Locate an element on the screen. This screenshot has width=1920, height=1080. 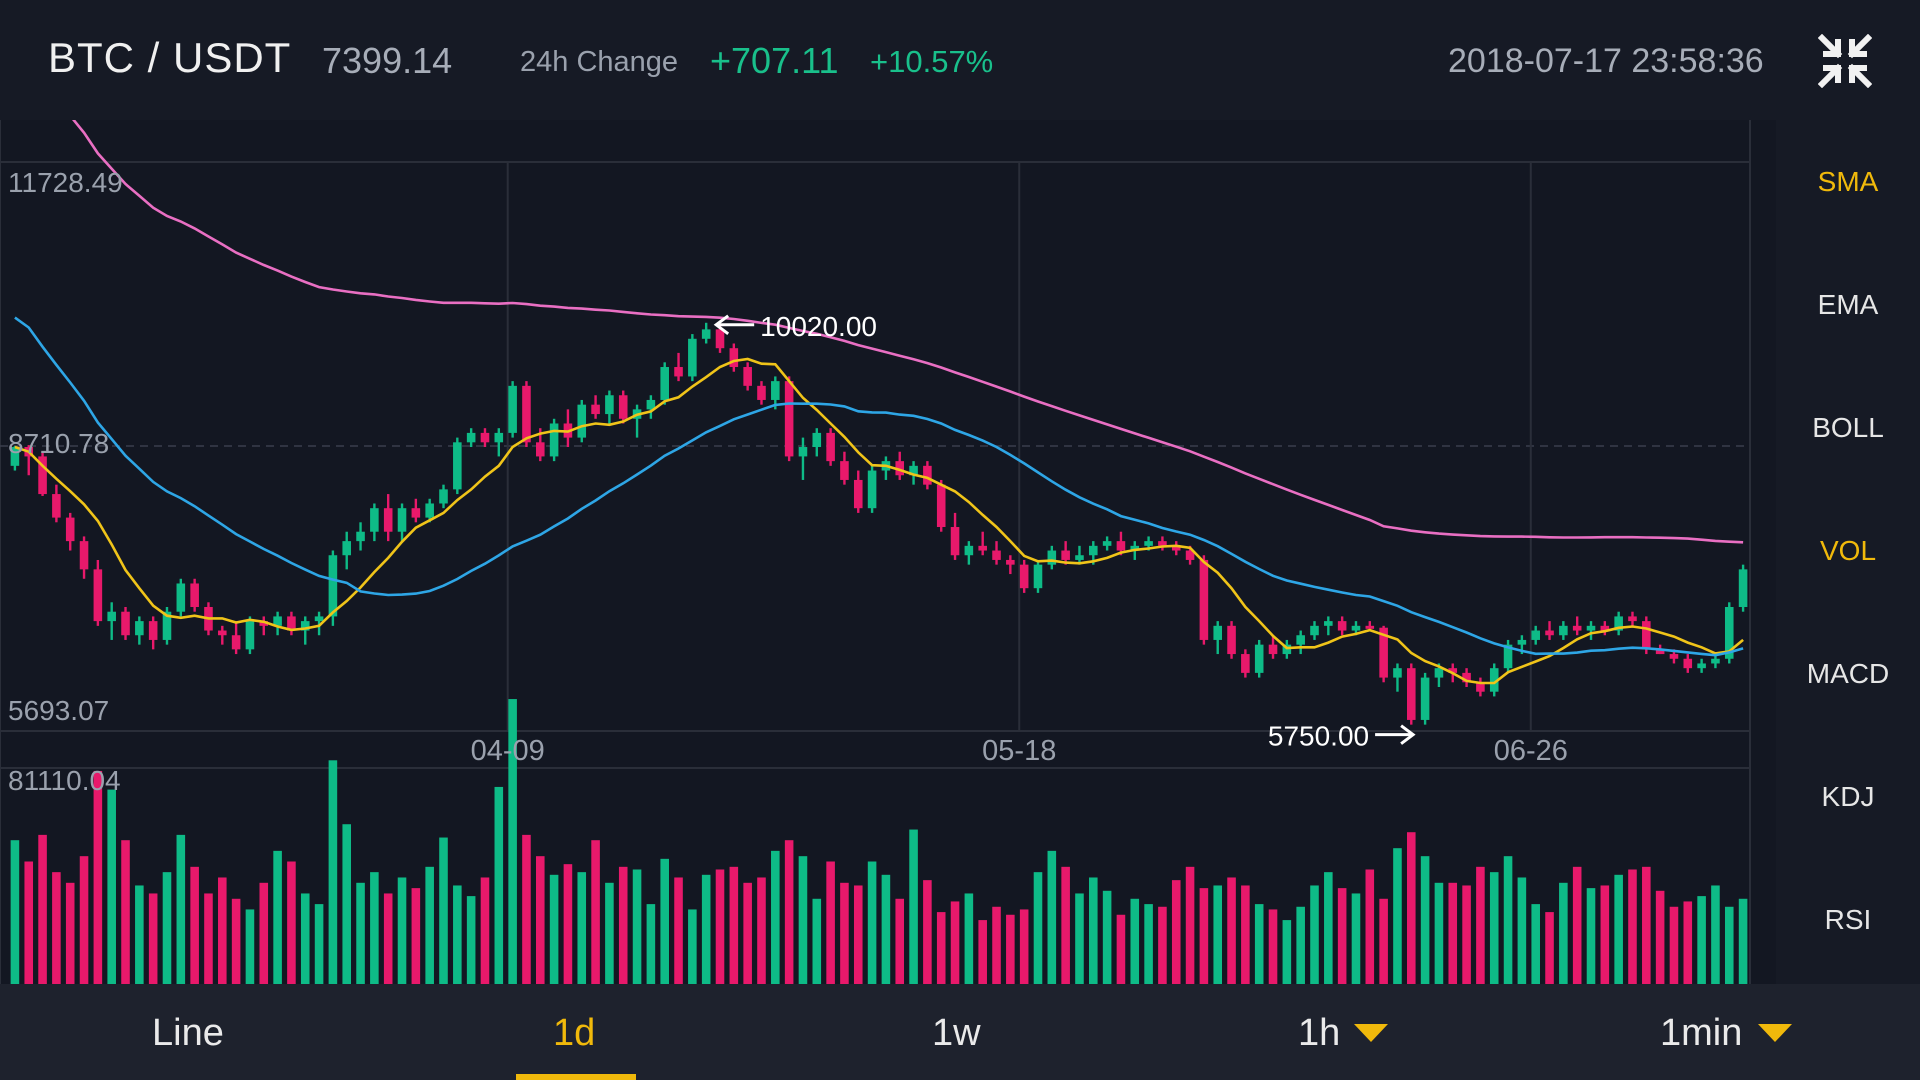
indicator-boll: BOLL is located at coordinates (1848, 427).